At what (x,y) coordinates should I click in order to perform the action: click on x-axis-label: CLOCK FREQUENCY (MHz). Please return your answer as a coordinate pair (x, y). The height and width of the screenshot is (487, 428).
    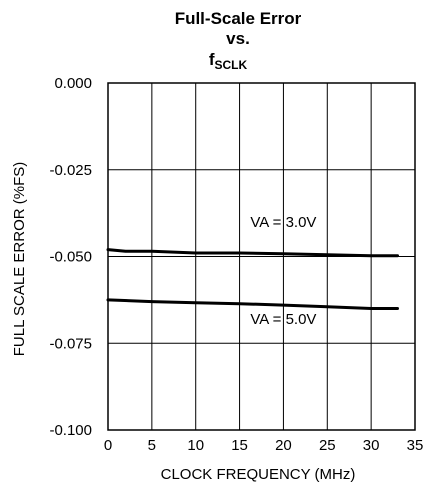
    Looking at the image, I should click on (258, 474).